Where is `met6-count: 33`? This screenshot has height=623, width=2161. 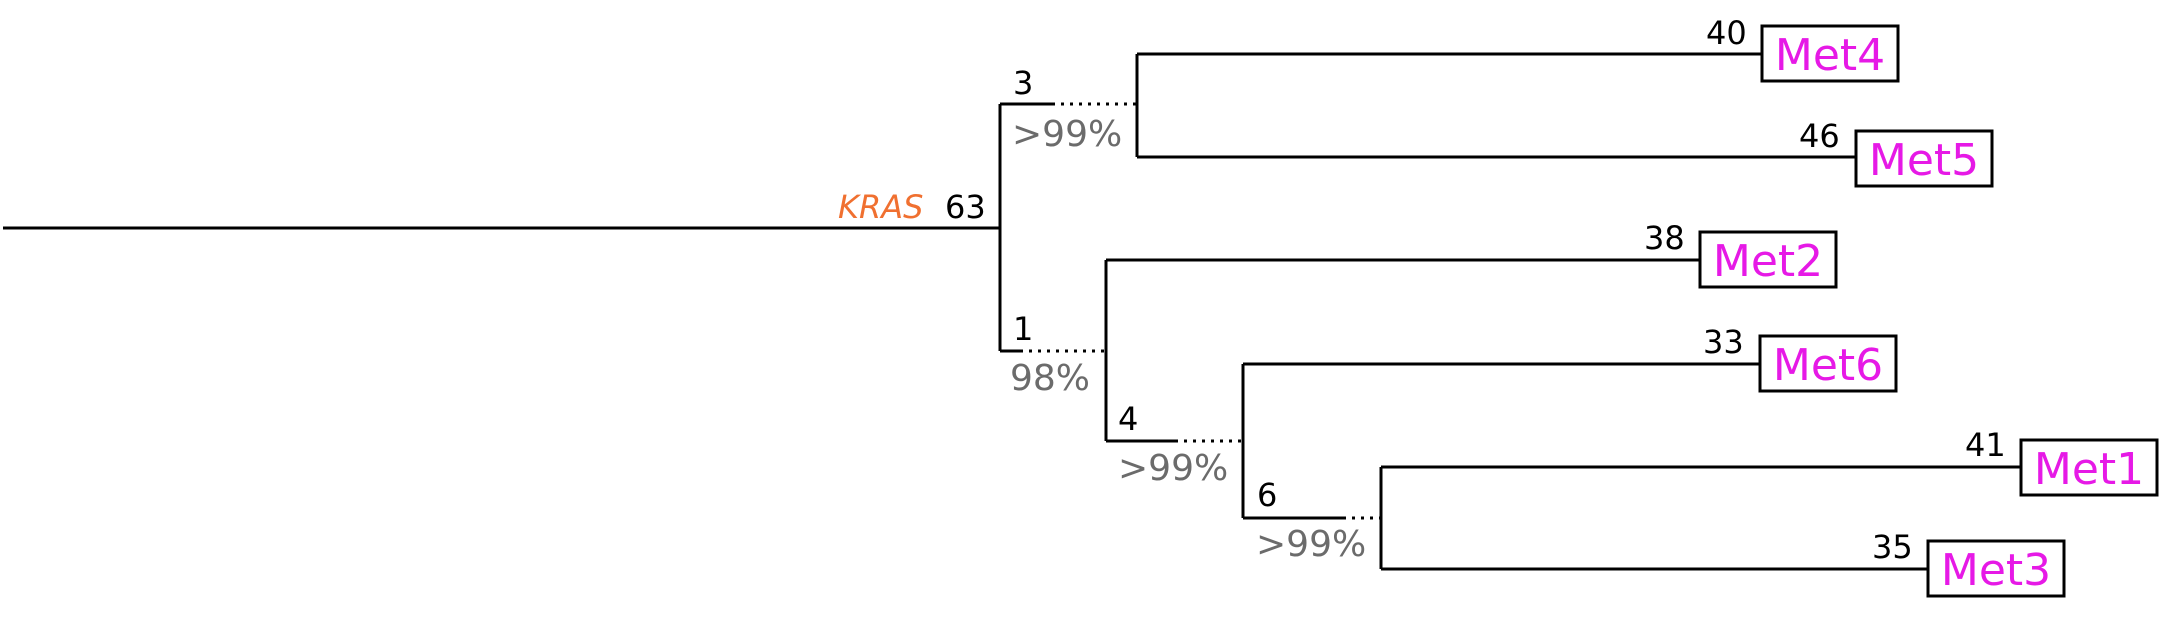 met6-count: 33 is located at coordinates (1723, 342).